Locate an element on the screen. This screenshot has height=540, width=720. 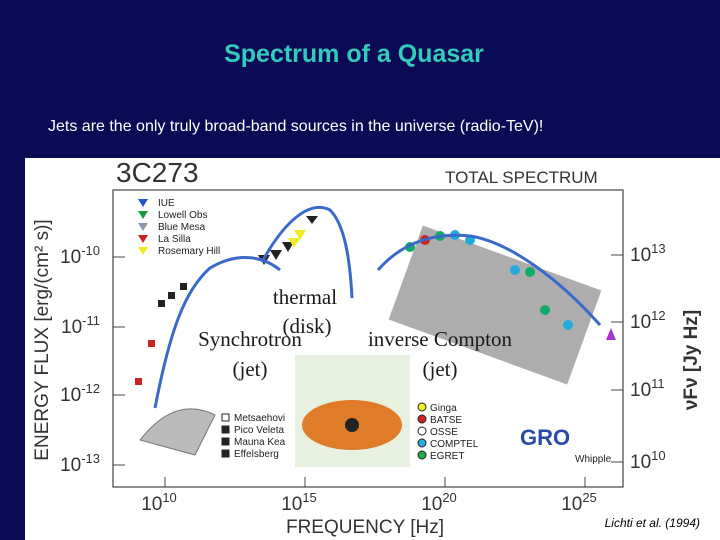
tick-label: 1025 is located at coordinates (579, 502).